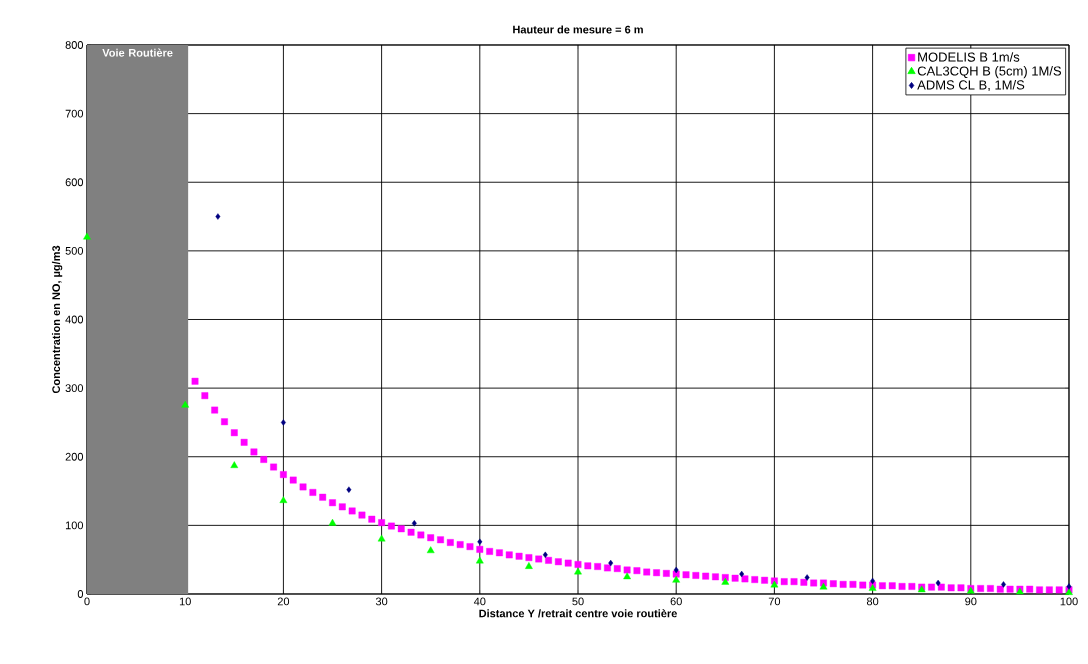  I want to click on y-tick-label: 600, so click(74, 182).